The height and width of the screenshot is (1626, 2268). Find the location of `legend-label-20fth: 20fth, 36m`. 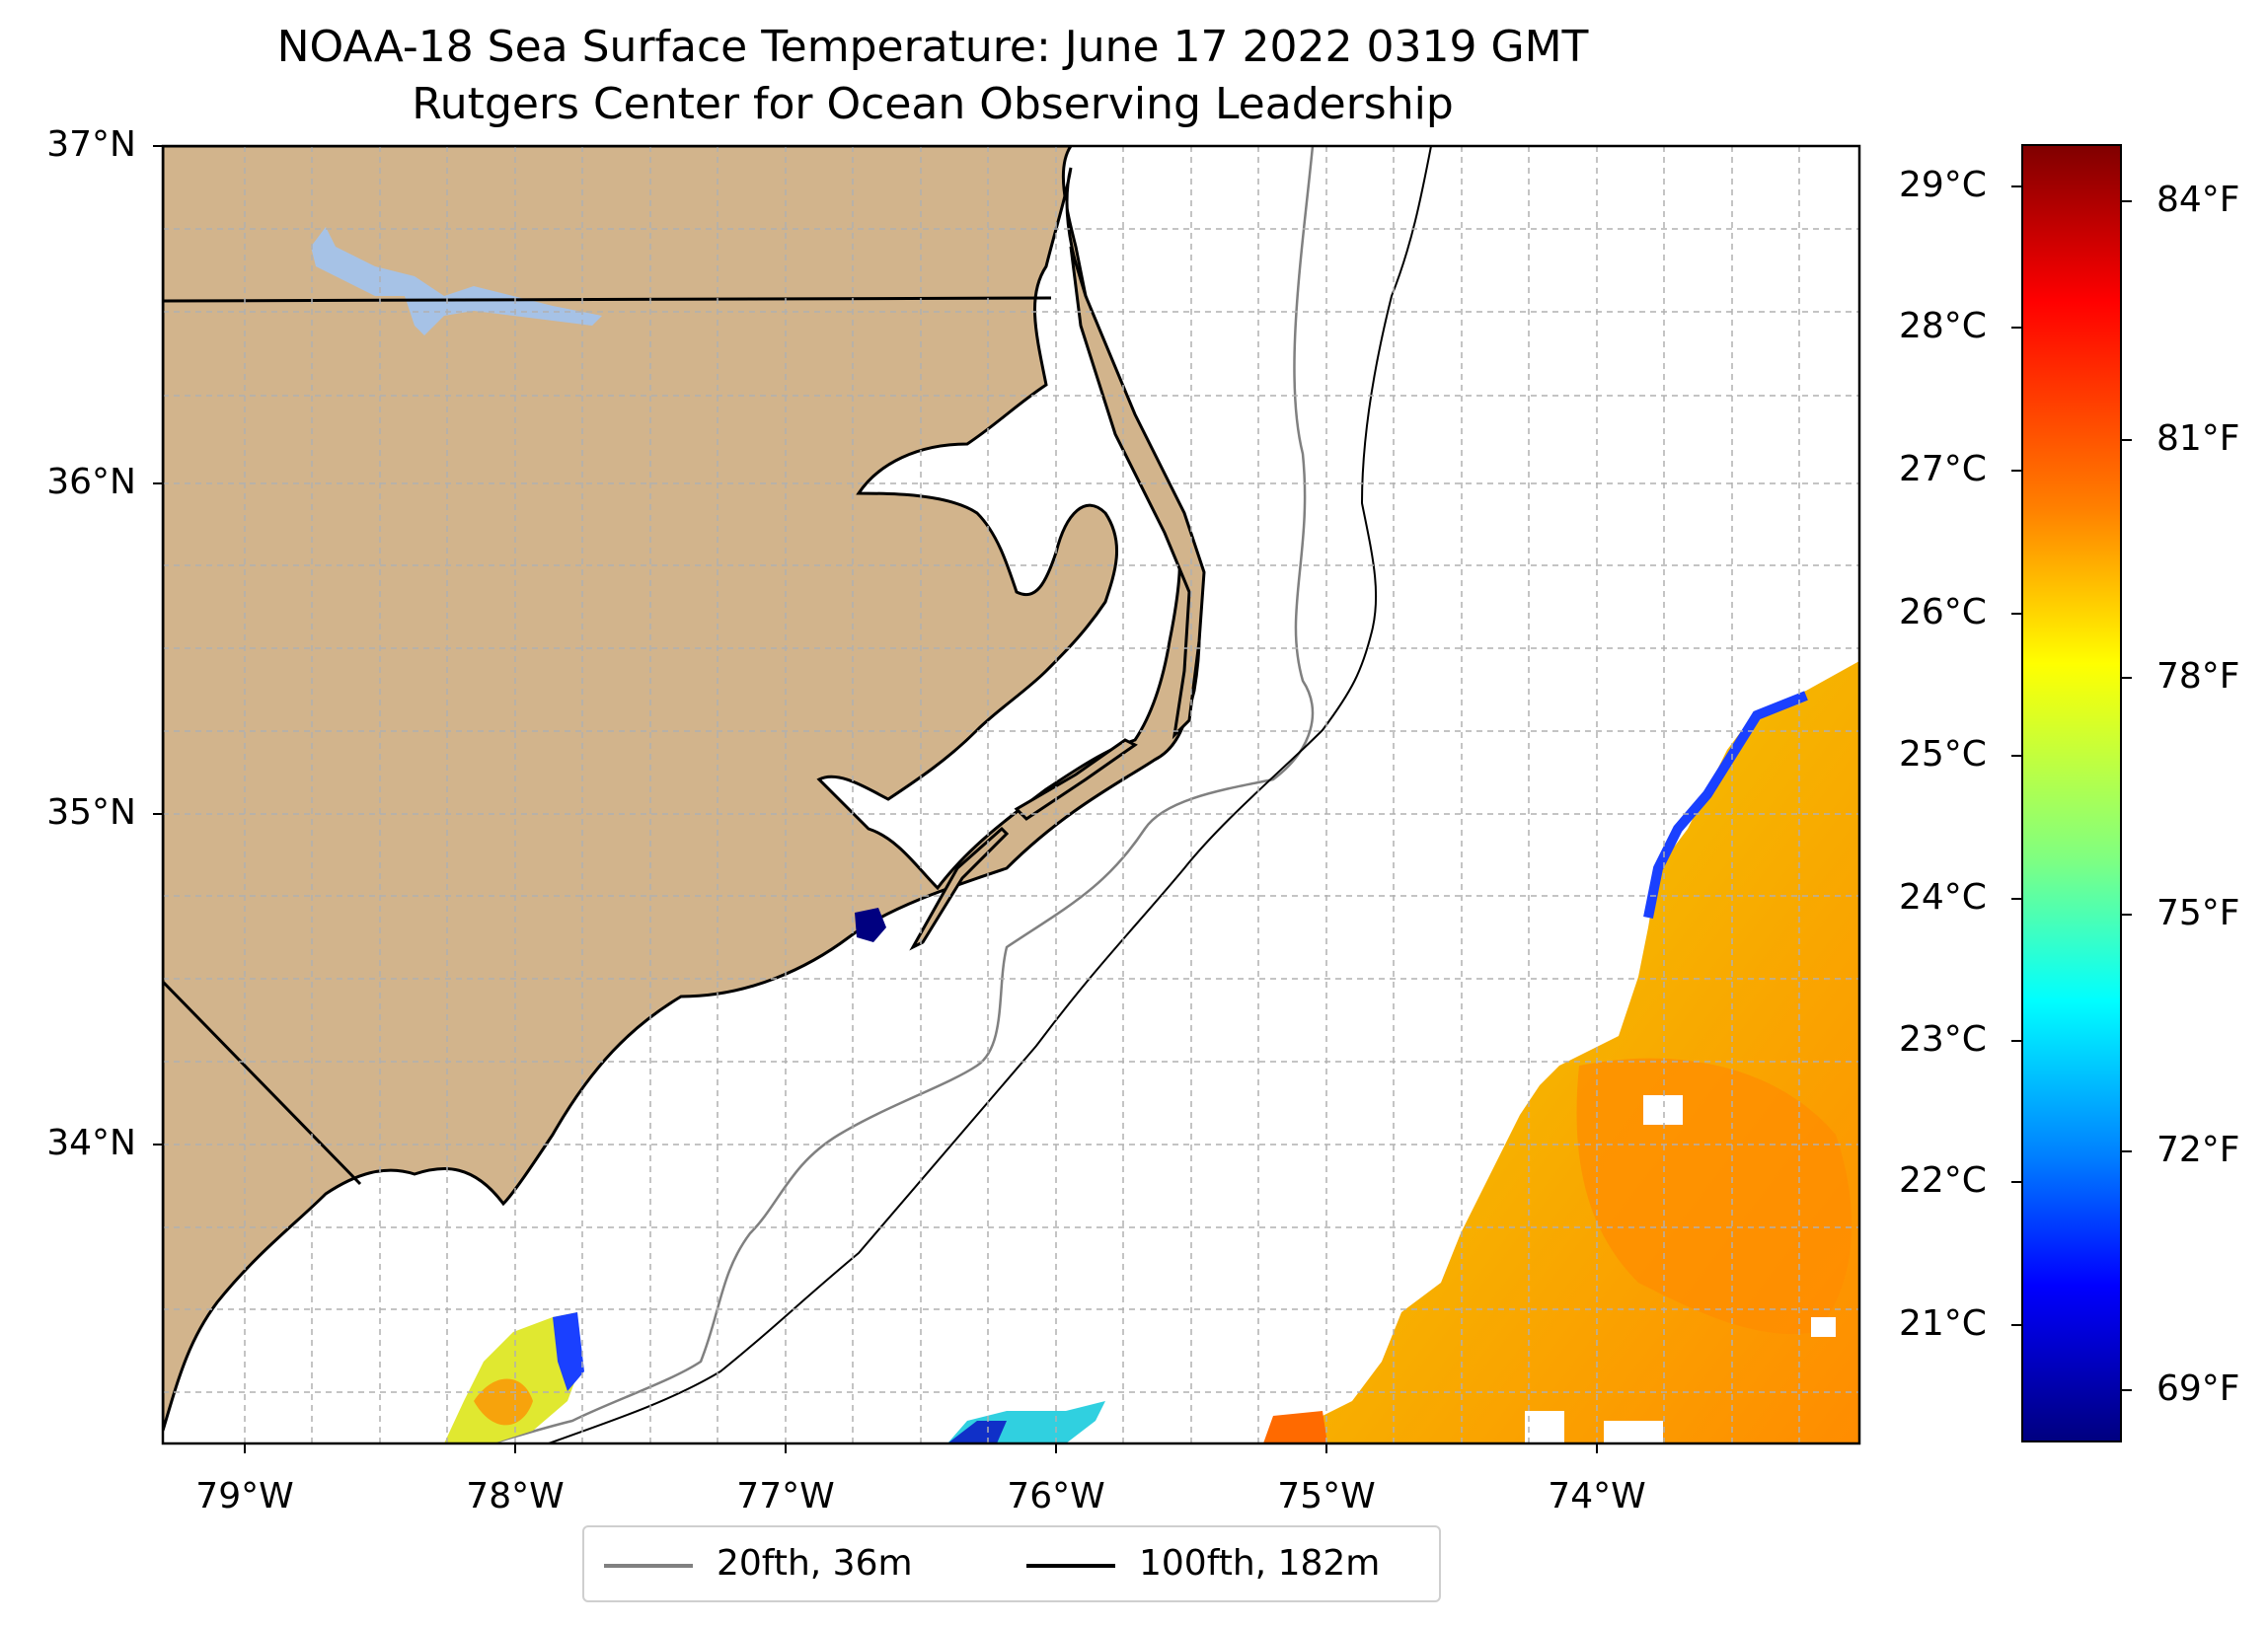

legend-label-20fth: 20fth, 36m is located at coordinates (815, 1563).